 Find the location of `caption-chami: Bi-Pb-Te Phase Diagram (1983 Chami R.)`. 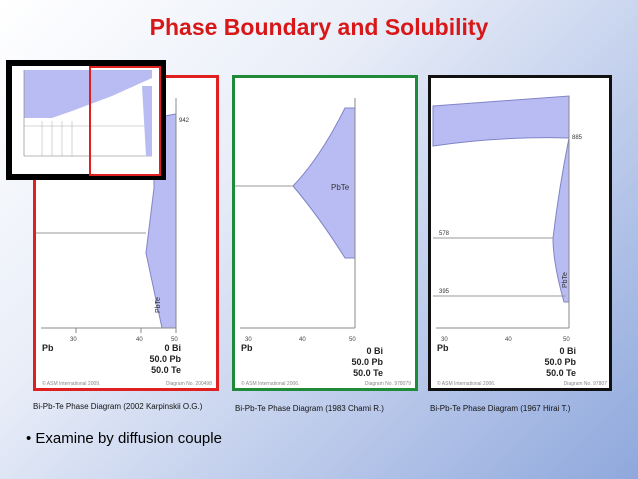

caption-chami: Bi-Pb-Te Phase Diagram (1983 Chami R.) is located at coordinates (309, 408).